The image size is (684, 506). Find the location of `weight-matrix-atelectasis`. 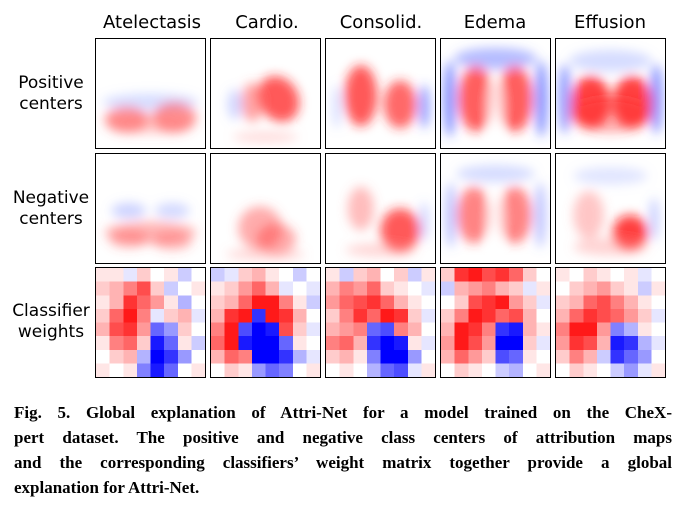

weight-matrix-atelectasis is located at coordinates (150, 322).